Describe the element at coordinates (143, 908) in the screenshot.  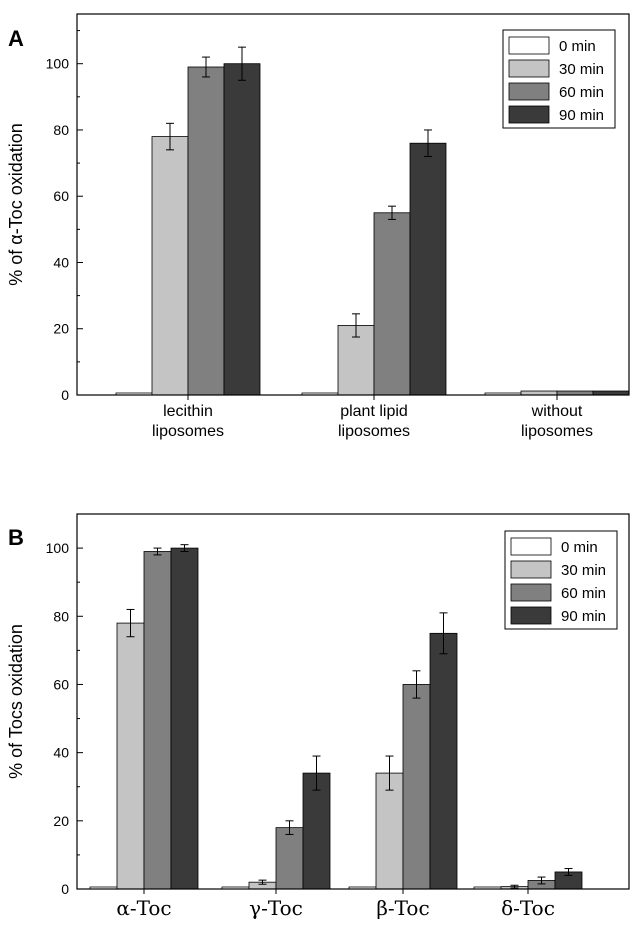
I see `x-category-label: α-Toc` at that location.